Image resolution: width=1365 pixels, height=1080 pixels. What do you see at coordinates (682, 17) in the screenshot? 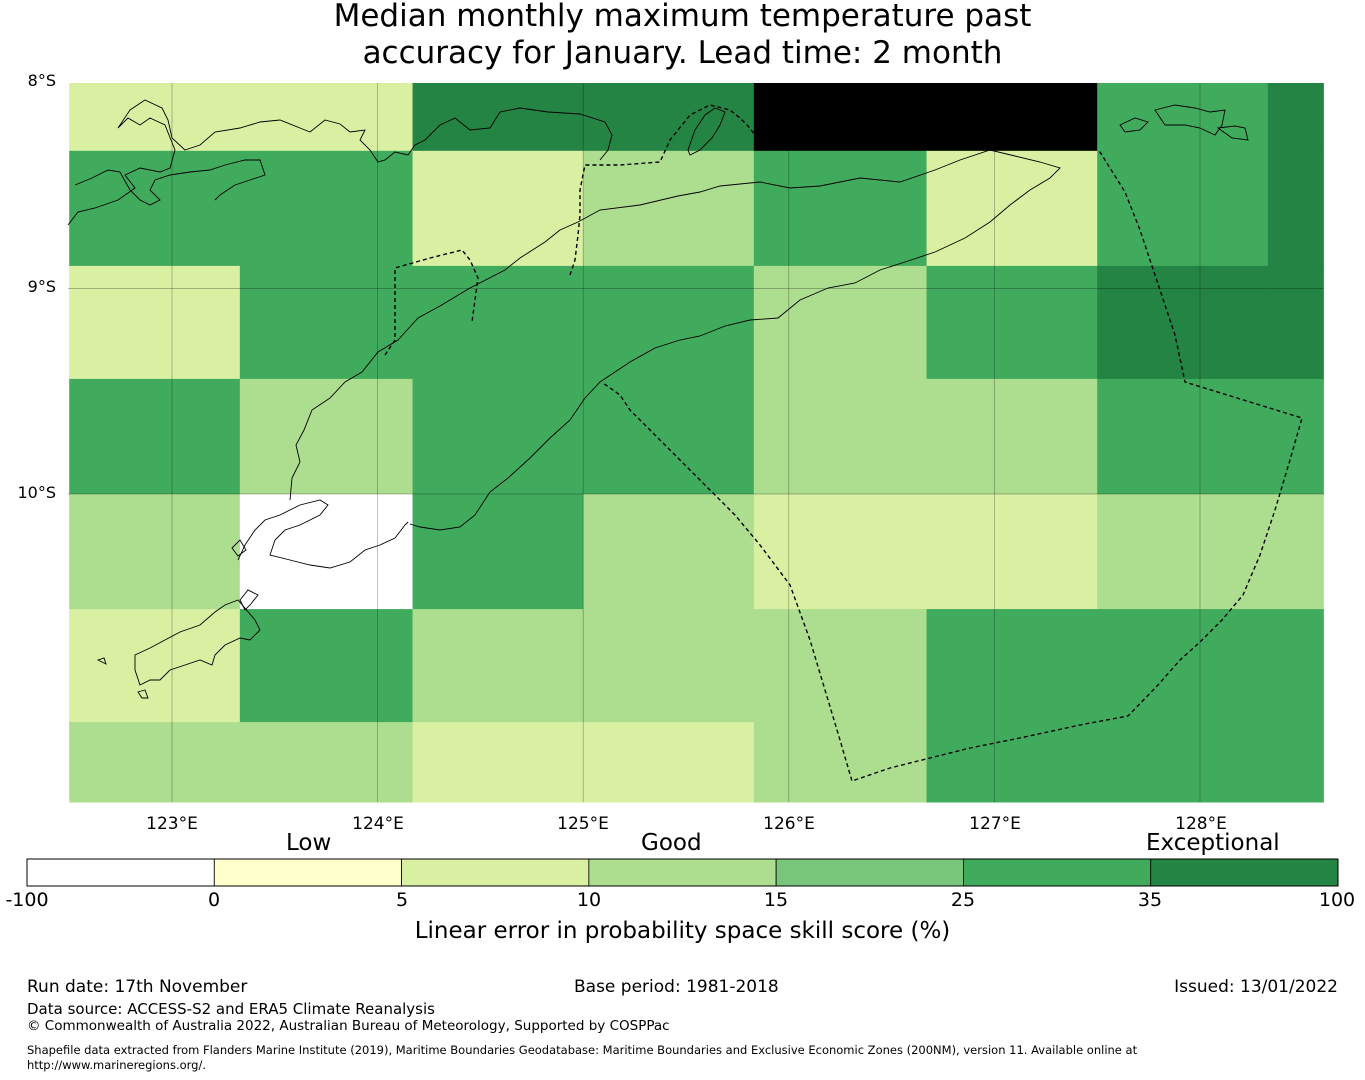
I see `chart-title-line-1: Median monthly maximum temperature past` at bounding box center [682, 17].